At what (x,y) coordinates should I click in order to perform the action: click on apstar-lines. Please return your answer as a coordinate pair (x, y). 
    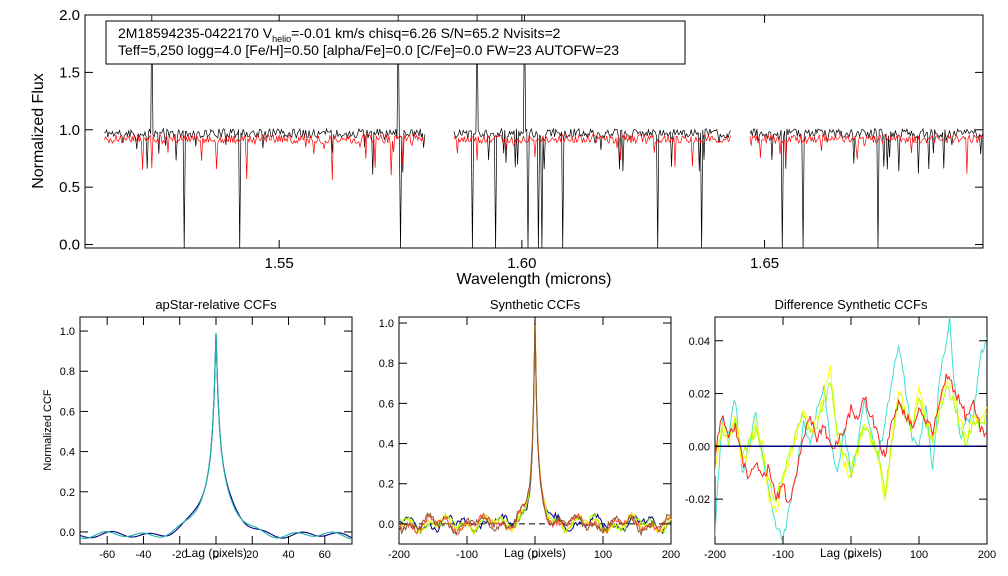
    Looking at the image, I should click on (216, 436).